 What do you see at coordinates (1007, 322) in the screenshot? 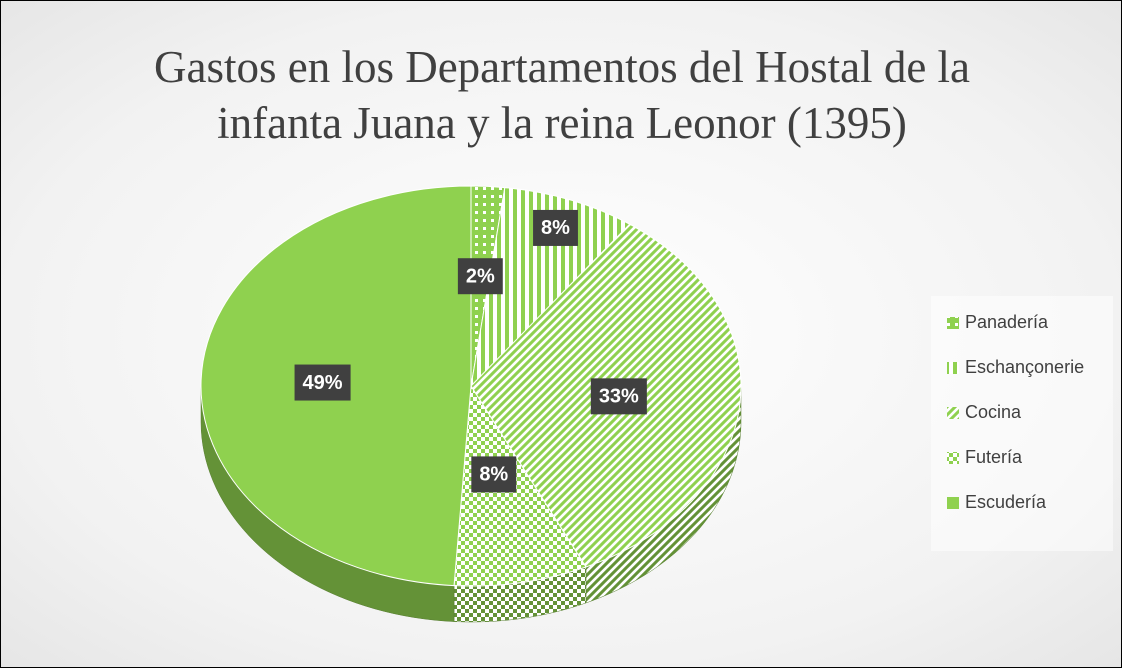
I see `legend-label: Panadería` at bounding box center [1007, 322].